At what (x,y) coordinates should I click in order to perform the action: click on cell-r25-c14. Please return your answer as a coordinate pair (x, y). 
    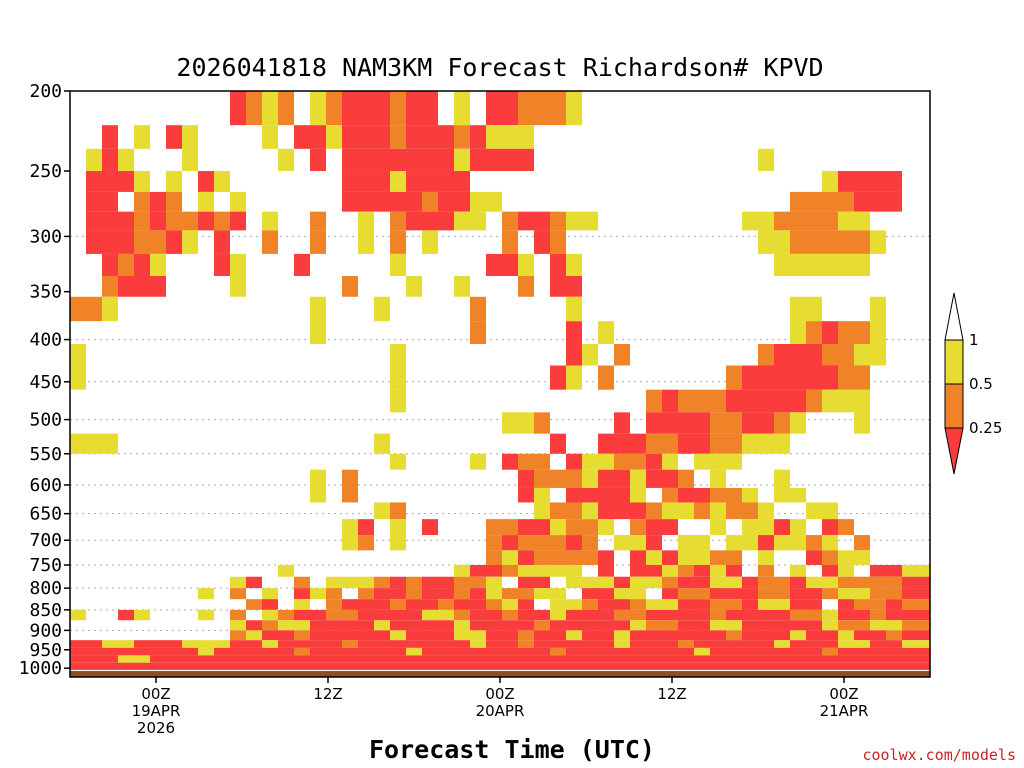
    Looking at the image, I should click on (550, 594).